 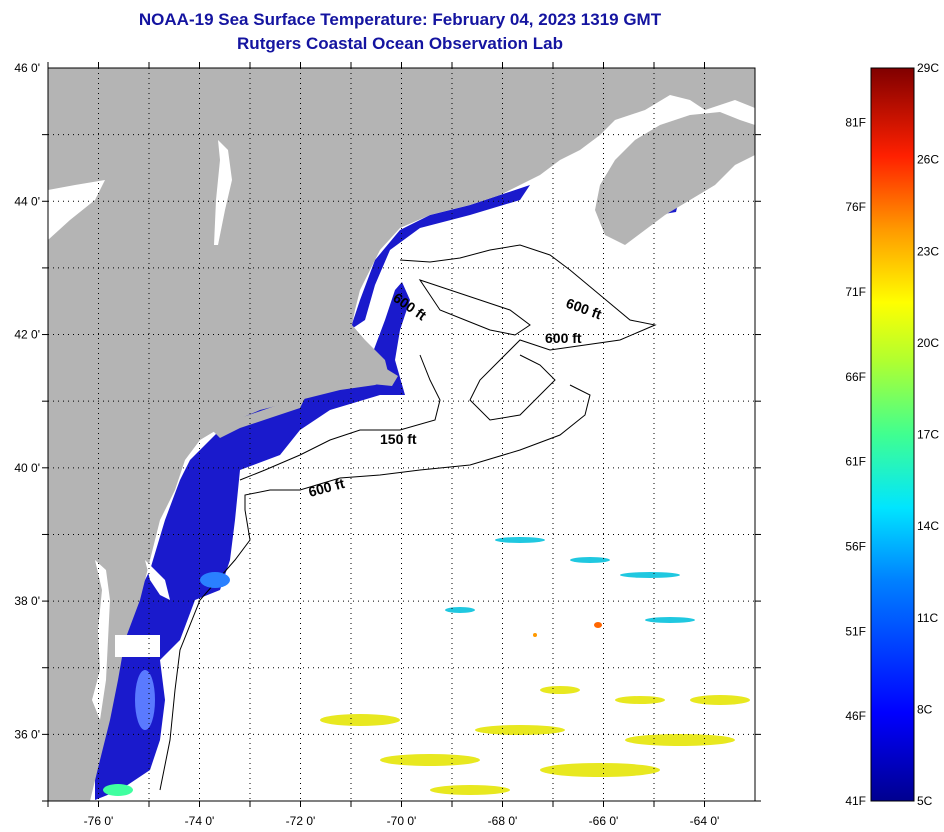 I want to click on lon-label: -70 0', so click(x=402, y=821).